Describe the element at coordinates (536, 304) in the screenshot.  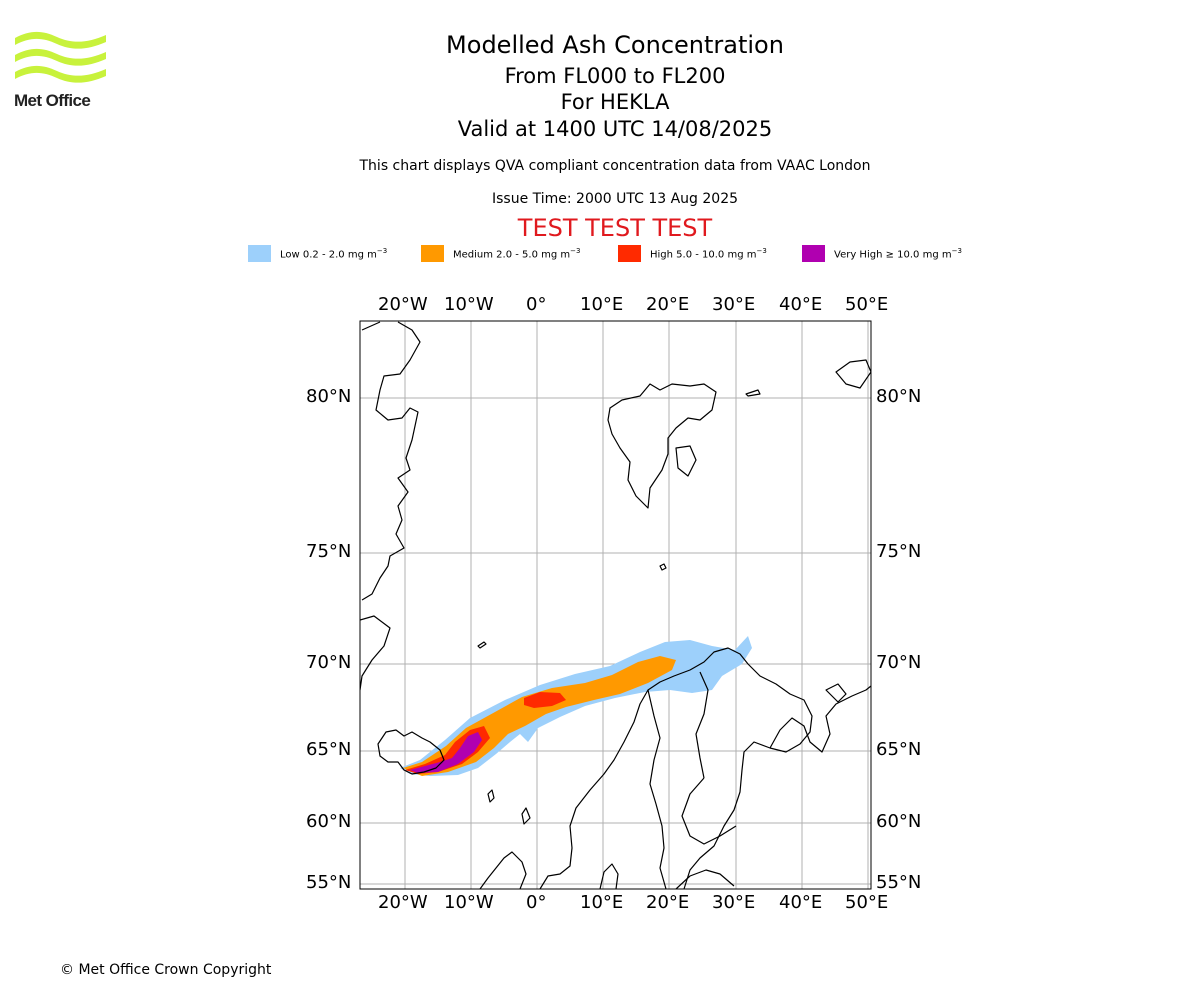
I see `lon-tick-top-0: 0°` at that location.